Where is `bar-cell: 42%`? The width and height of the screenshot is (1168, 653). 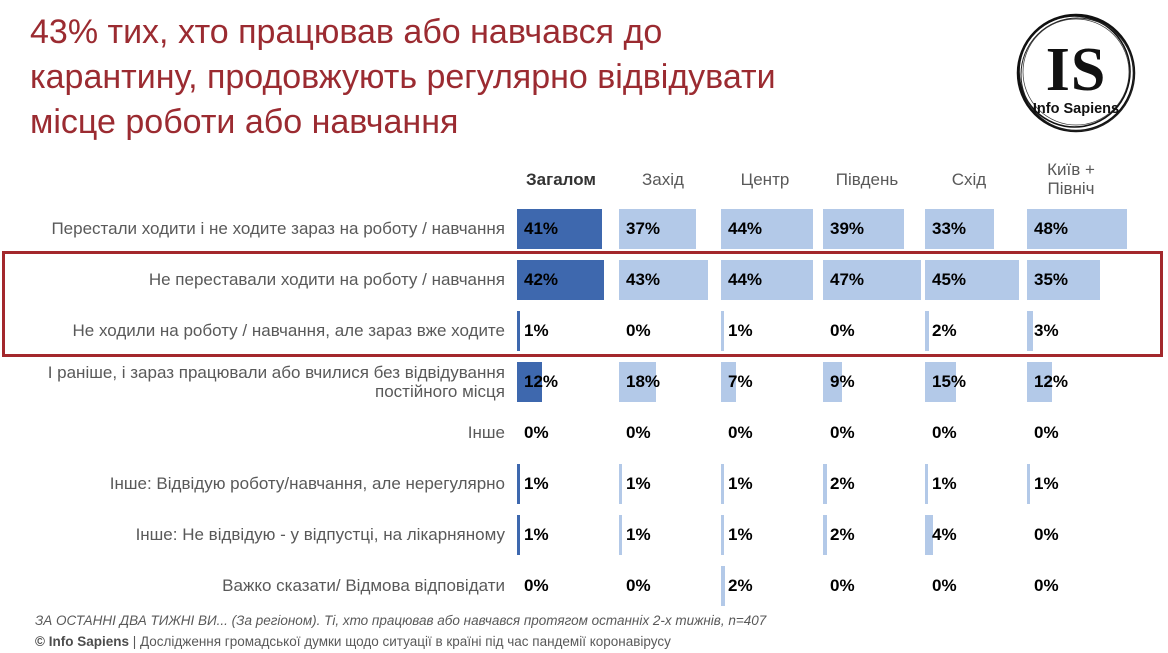
bar-cell: 42% is located at coordinates (568, 279).